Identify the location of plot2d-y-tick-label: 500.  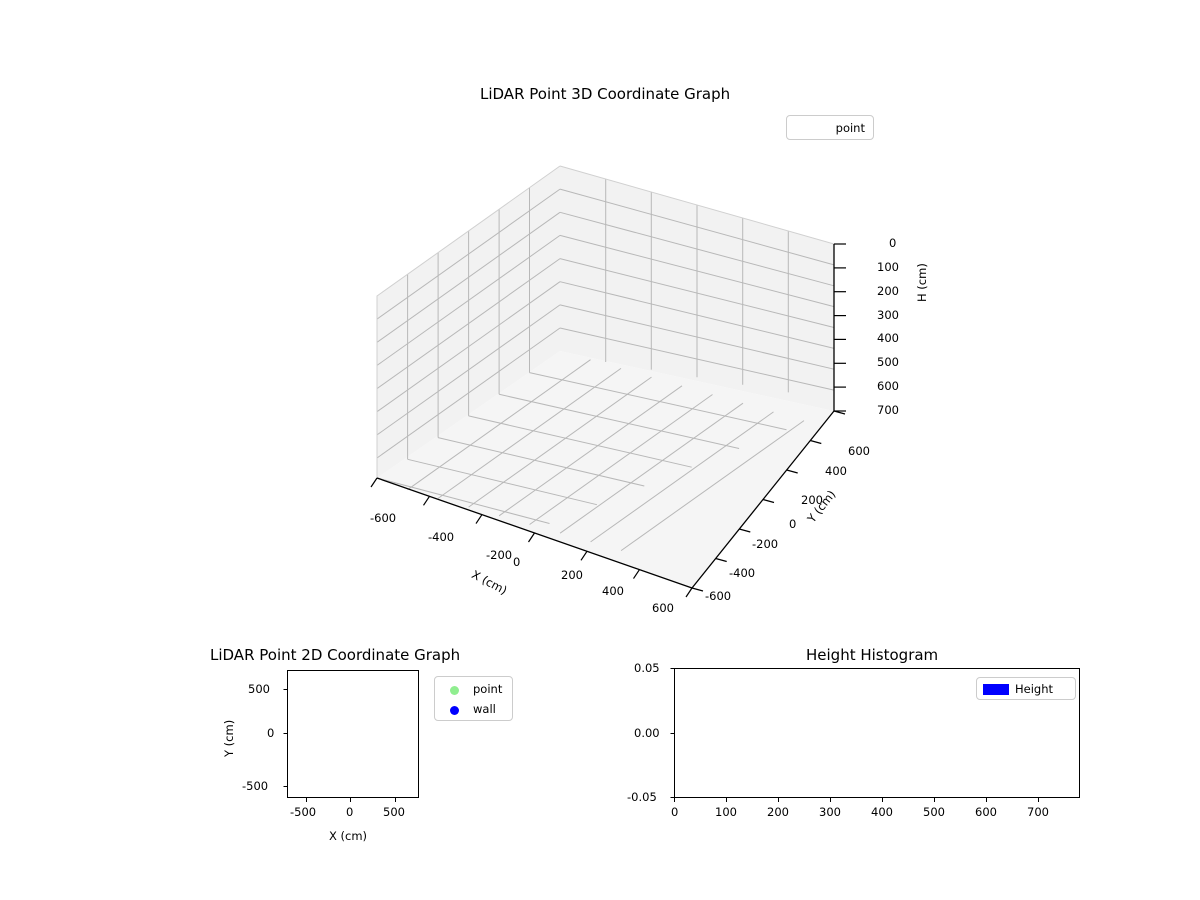
(259, 689).